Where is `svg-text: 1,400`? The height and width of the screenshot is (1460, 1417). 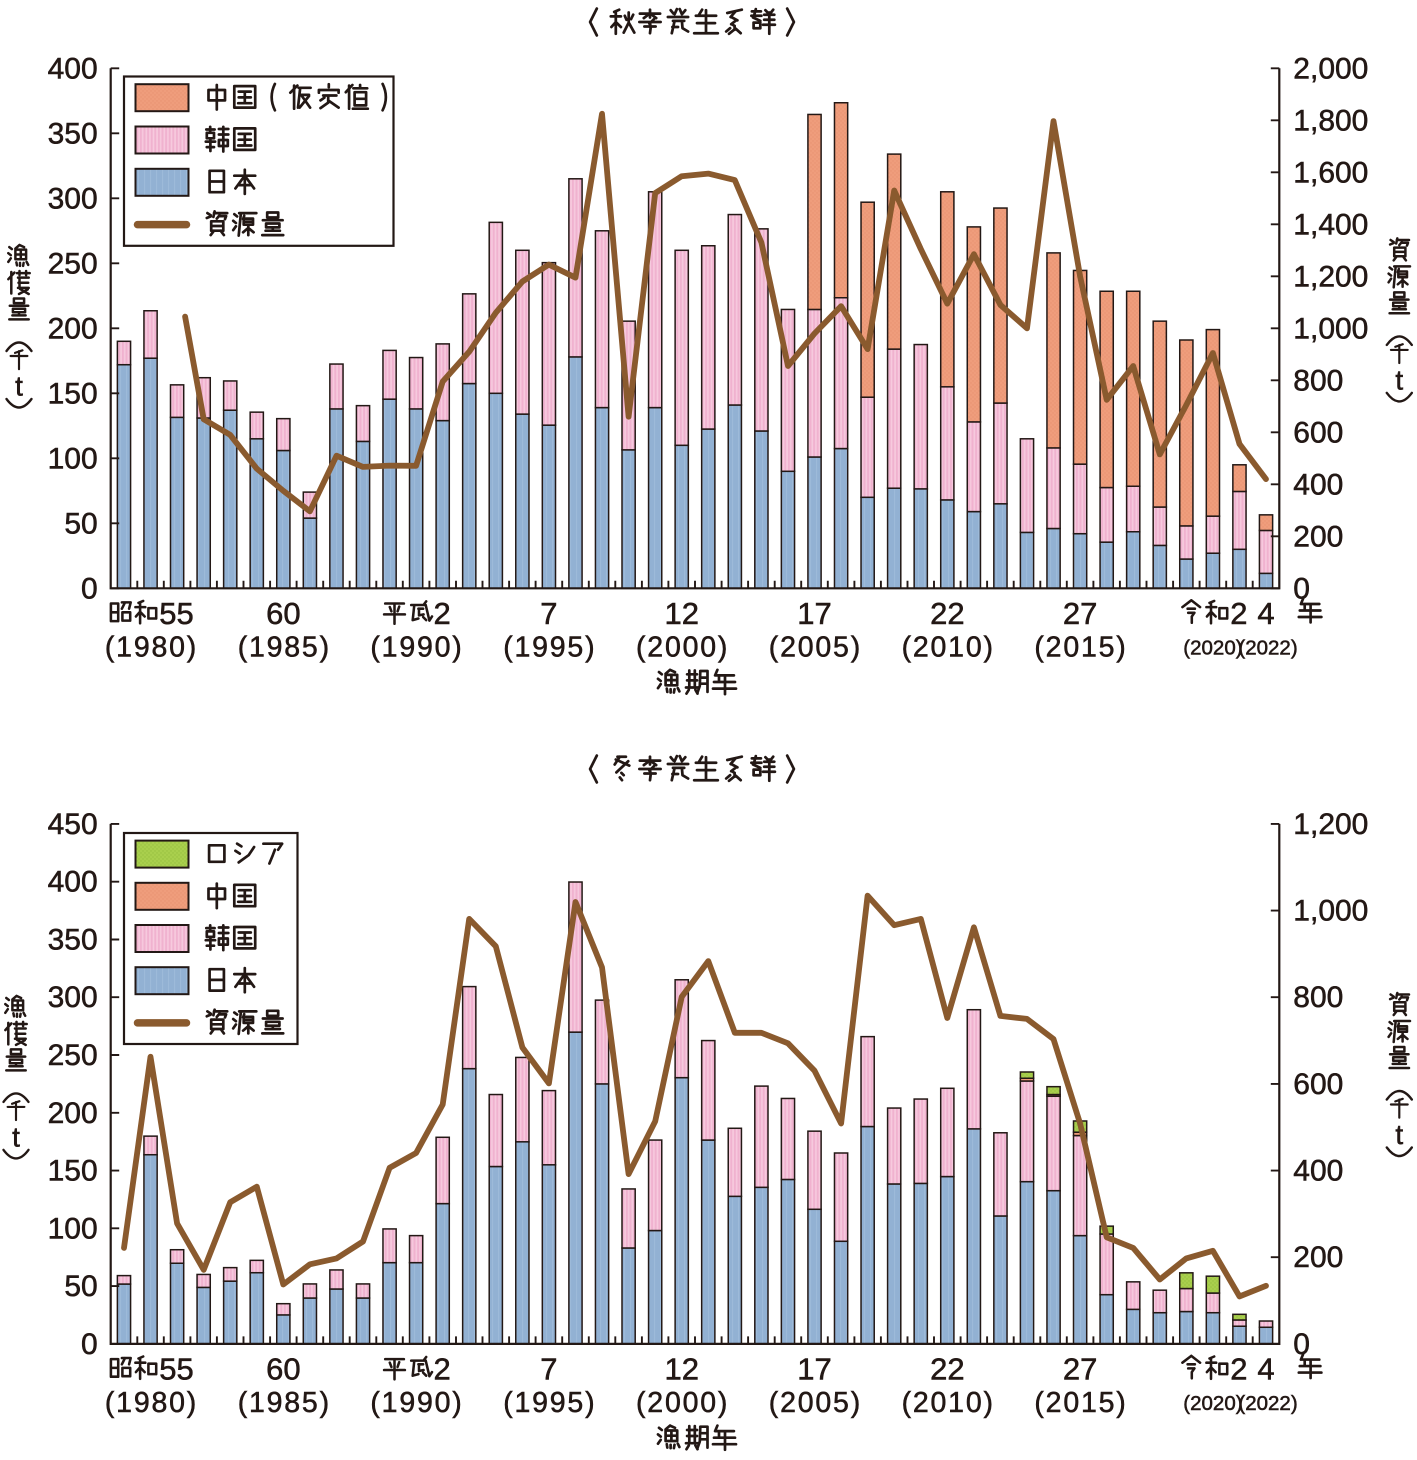
svg-text: 1,400 is located at coordinates (1330, 224).